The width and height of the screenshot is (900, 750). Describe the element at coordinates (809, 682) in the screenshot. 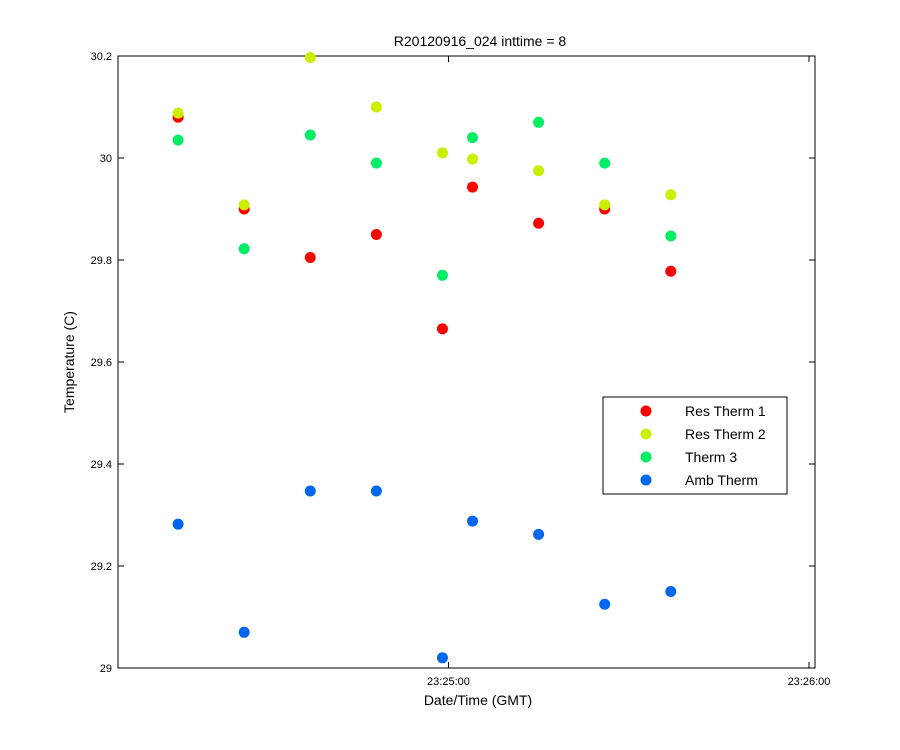

I see `x-tick-label: 23:26:00` at that location.